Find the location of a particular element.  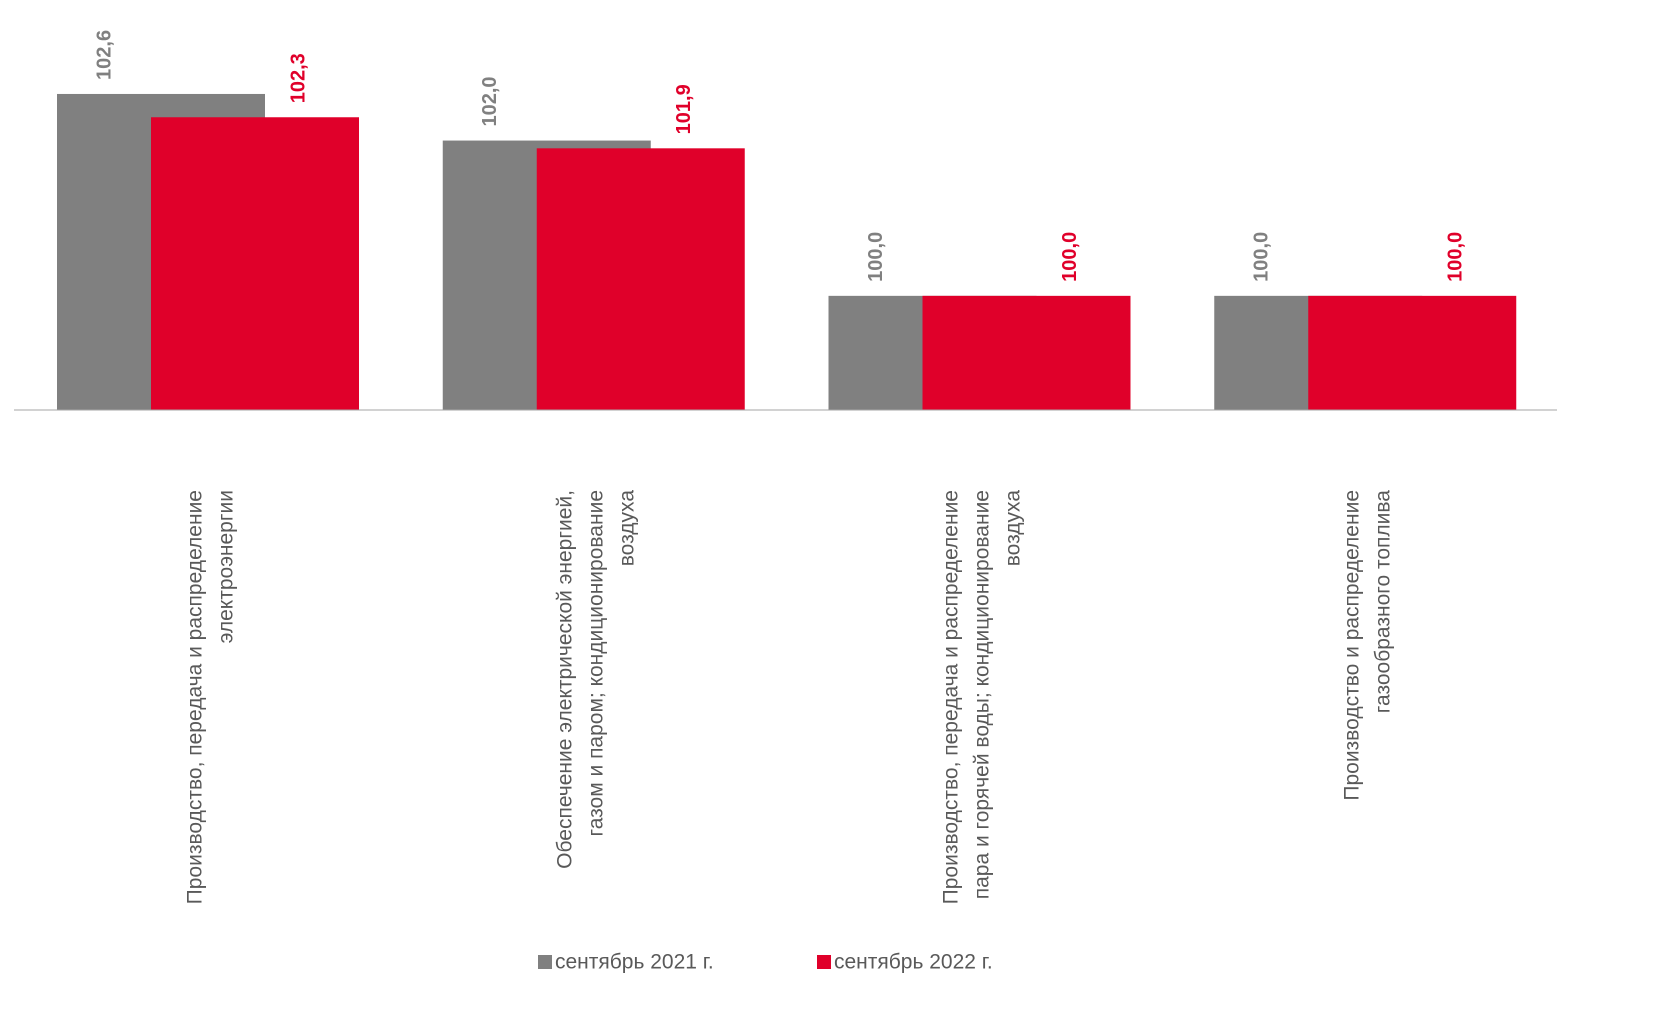

value-label: 102,0 is located at coordinates (490, 101).